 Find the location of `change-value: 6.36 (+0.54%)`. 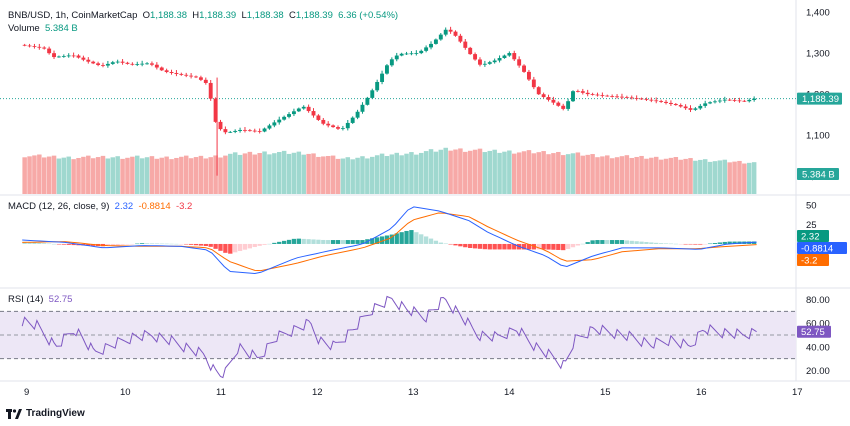

change-value: 6.36 (+0.54%) is located at coordinates (368, 15).